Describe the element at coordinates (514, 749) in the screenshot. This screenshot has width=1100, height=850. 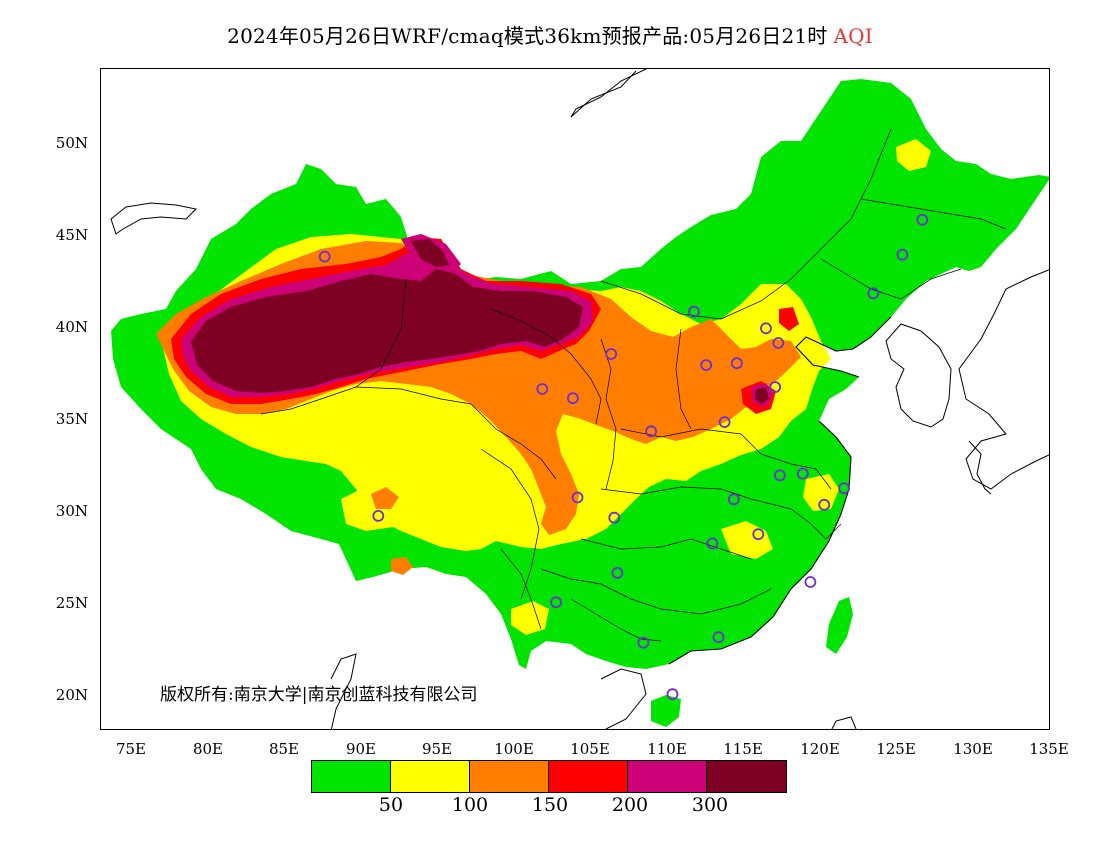
I see `x-tick-label: 100E` at that location.